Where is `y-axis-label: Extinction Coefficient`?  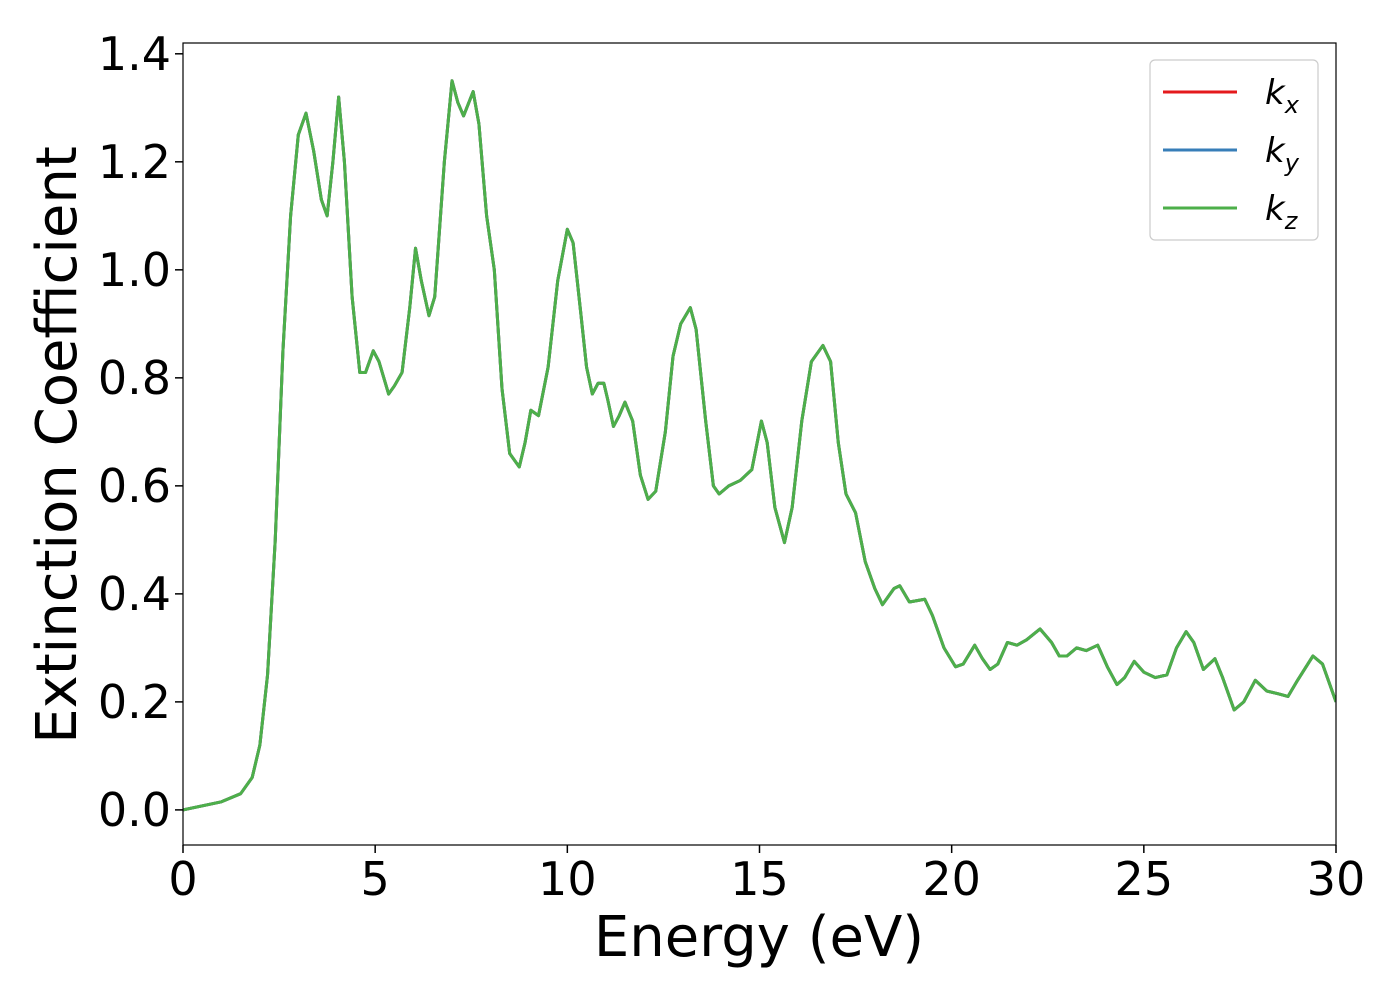 y-axis-label: Extinction Coefficient is located at coordinates (57, 445).